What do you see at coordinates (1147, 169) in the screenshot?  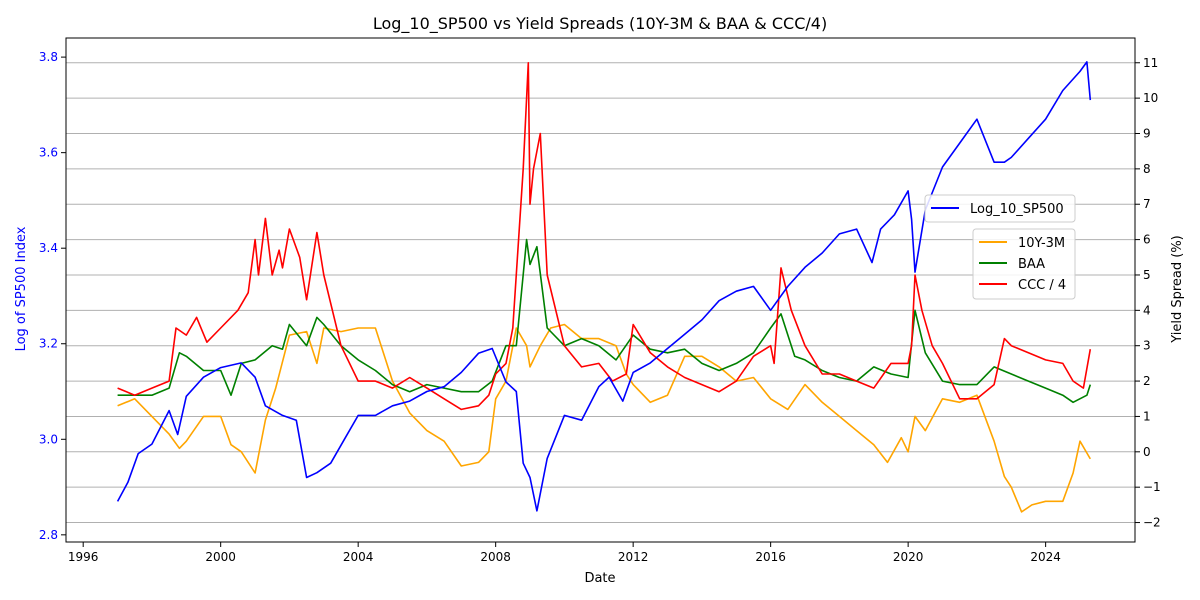 I see `right-y-tick-label: 8` at bounding box center [1147, 169].